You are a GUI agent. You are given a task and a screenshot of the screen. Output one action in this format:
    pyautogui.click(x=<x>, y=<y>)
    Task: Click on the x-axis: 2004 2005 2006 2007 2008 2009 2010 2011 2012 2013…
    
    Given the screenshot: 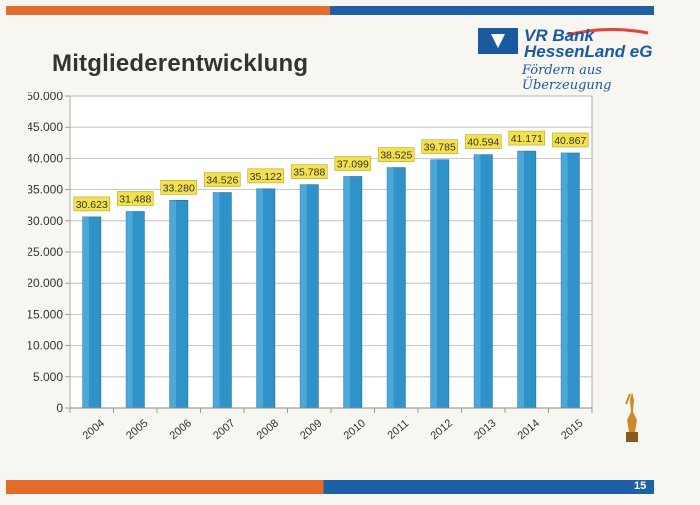 What is the action you would take?
    pyautogui.click(x=331, y=424)
    